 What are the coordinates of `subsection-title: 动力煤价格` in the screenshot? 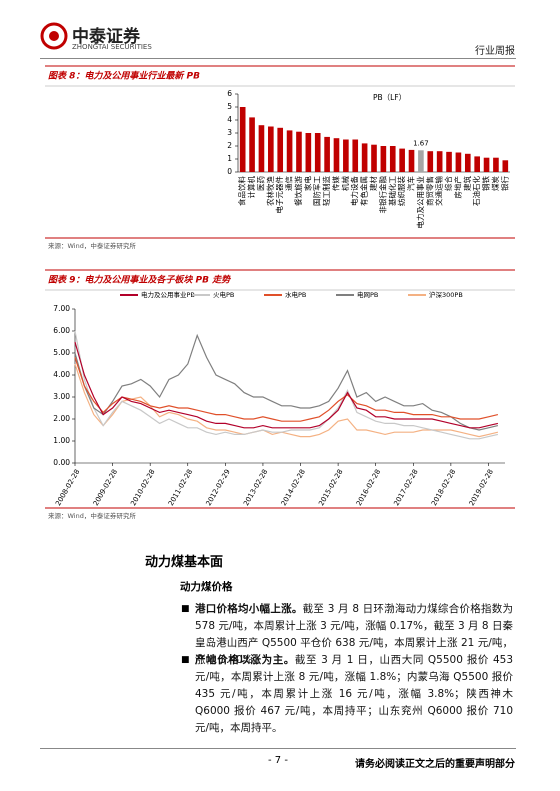 It's located at (206, 587).